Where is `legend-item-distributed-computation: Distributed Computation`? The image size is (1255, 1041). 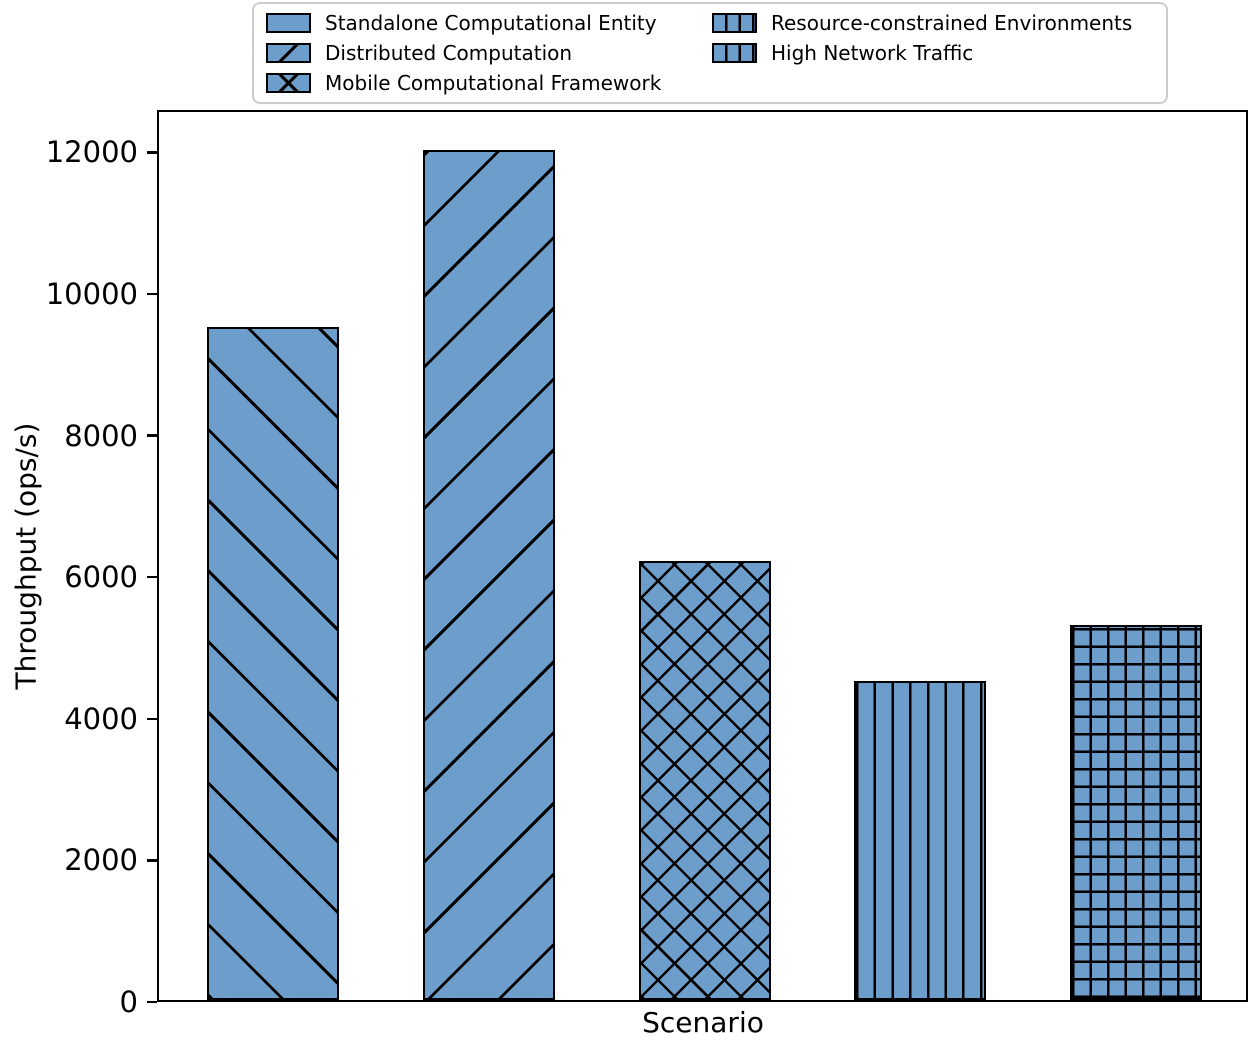 legend-item-distributed-computation: Distributed Computation is located at coordinates (489, 53).